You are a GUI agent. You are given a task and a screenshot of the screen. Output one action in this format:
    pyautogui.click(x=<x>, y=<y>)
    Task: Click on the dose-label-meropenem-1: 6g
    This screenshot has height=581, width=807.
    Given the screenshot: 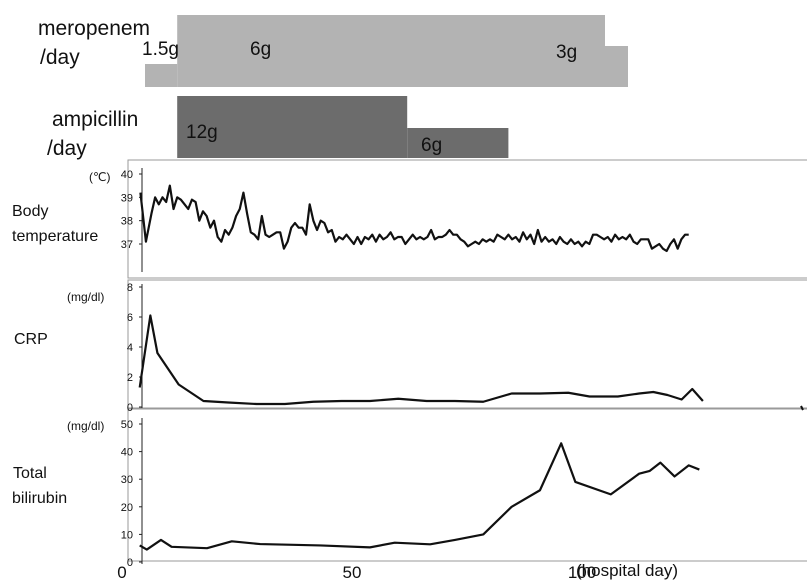 What is the action you would take?
    pyautogui.click(x=260, y=49)
    